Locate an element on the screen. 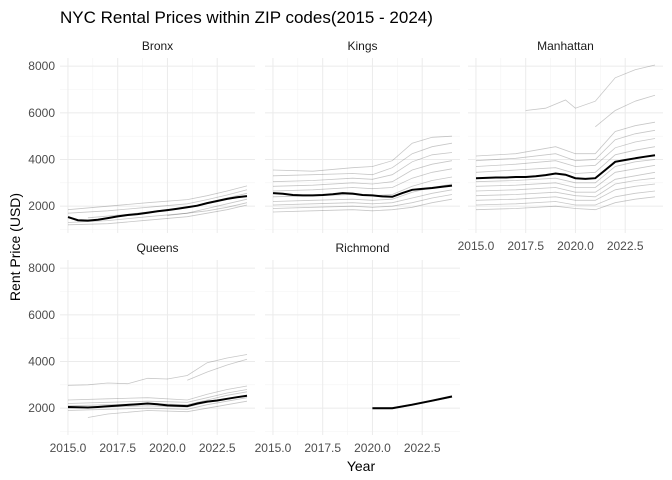 The height and width of the screenshot is (480, 672). strip-label-bronx: Bronx is located at coordinates (157, 46).